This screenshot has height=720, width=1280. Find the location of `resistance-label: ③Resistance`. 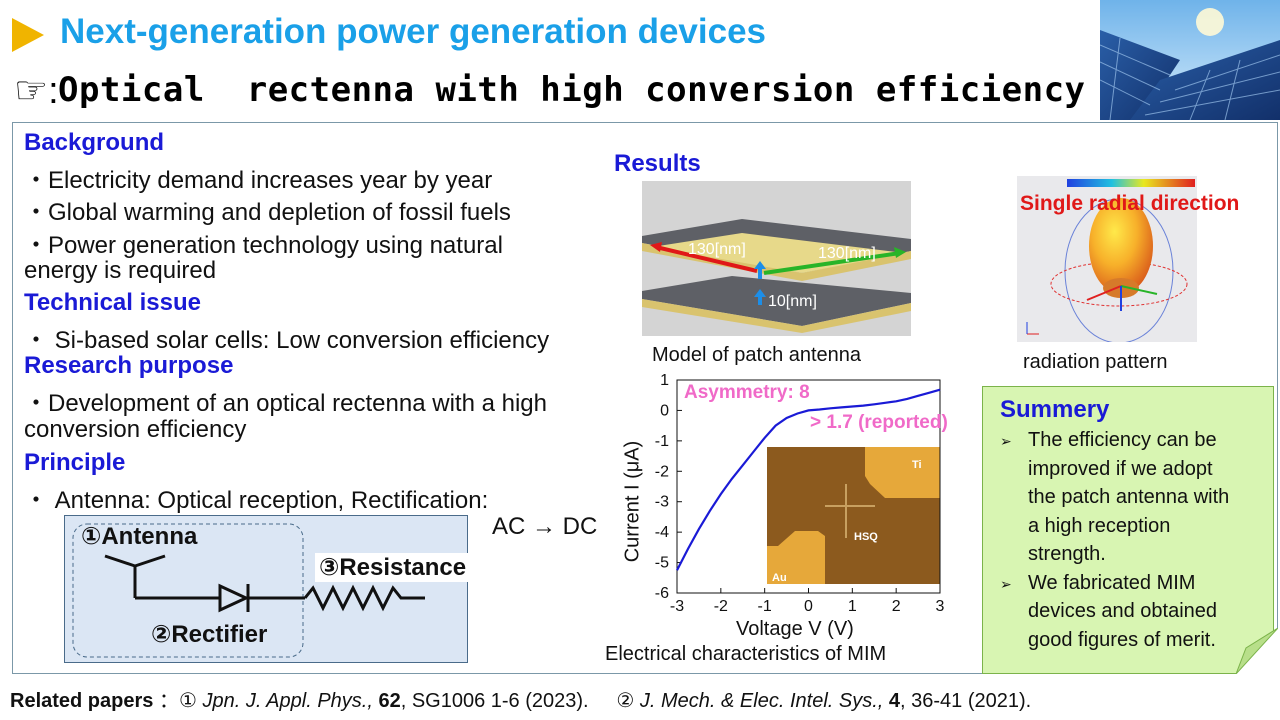

resistance-label: ③Resistance is located at coordinates (393, 567).